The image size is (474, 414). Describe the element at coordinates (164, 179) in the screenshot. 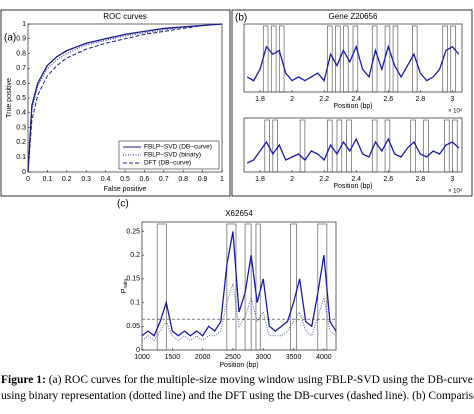

I see `x-tick-label: 0.7` at that location.